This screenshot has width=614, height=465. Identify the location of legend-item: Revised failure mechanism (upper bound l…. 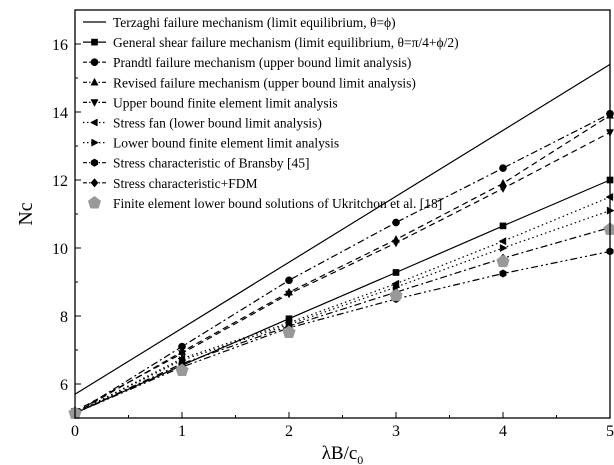
(249, 82).